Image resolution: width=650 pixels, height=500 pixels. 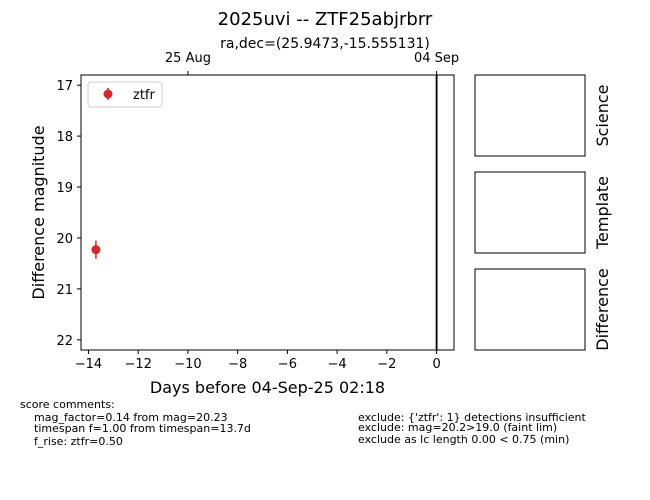 I want to click on legend-label: ztfr, so click(x=144, y=95).